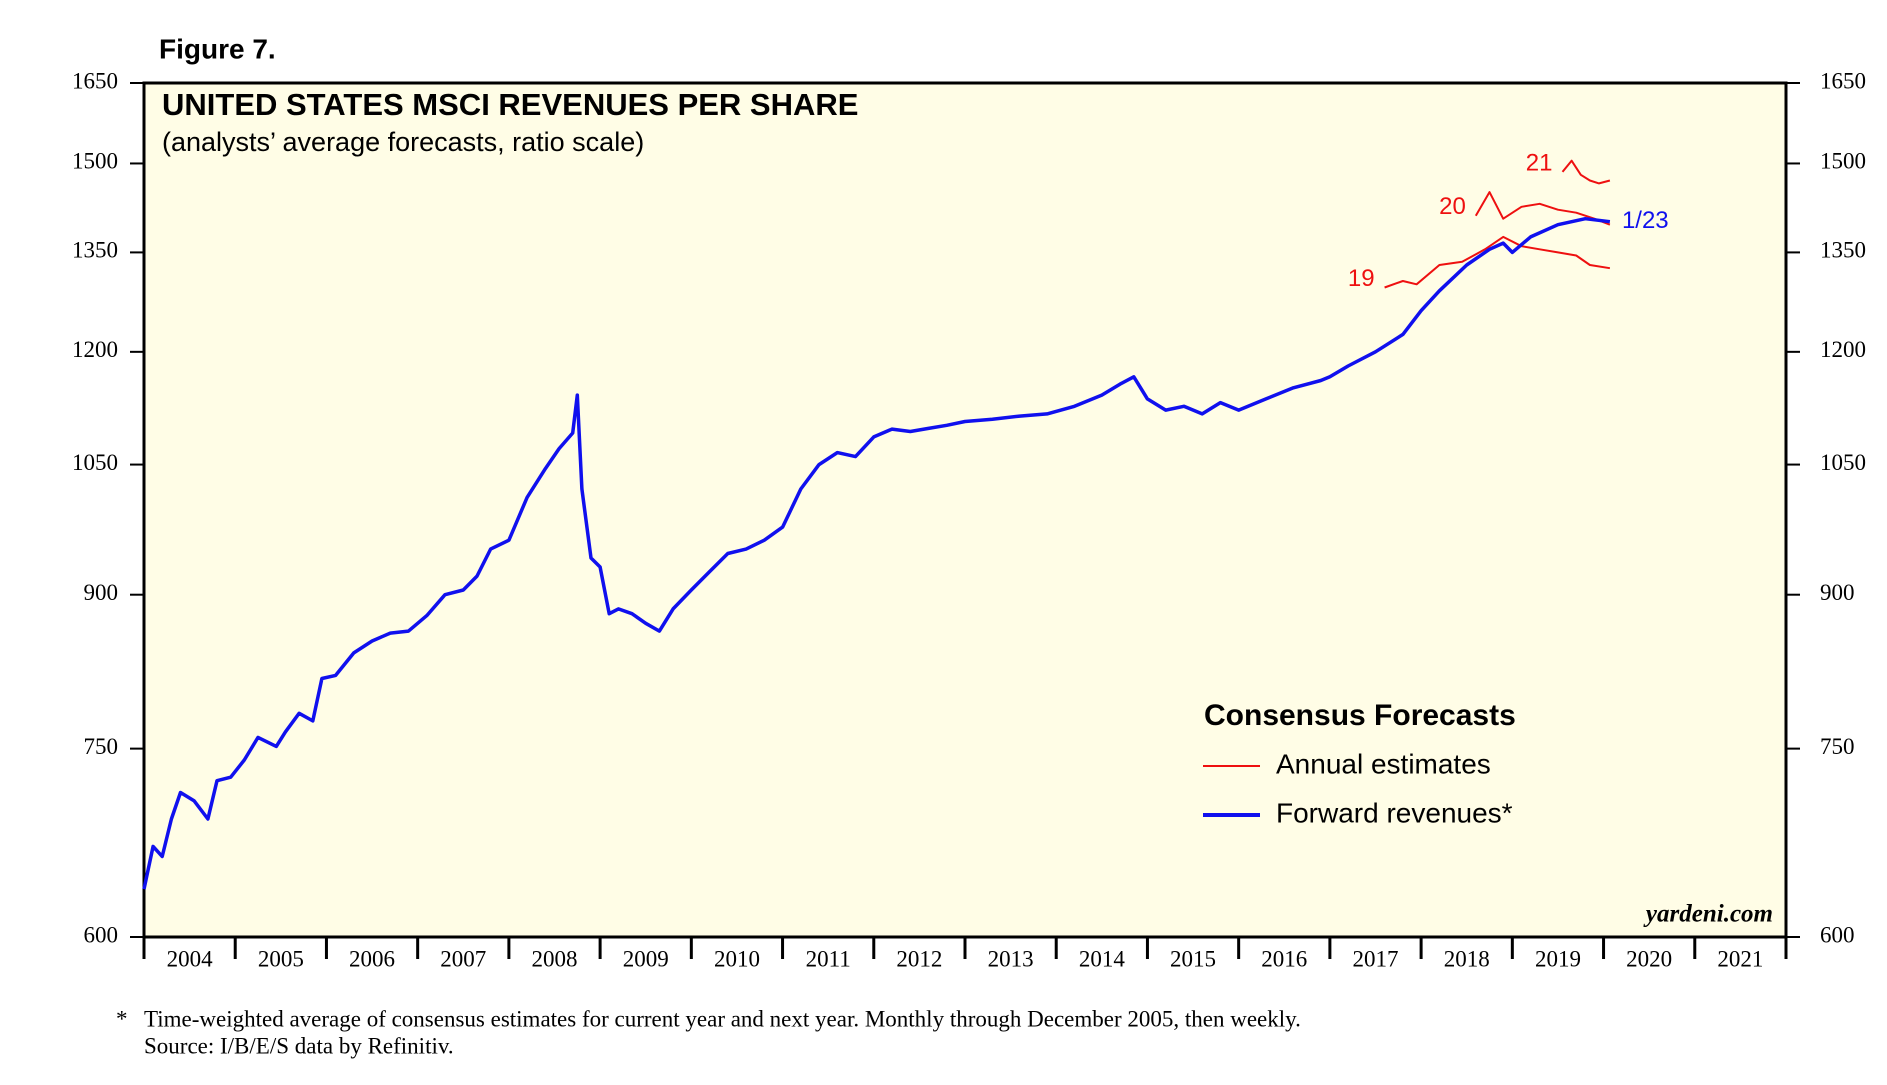 This screenshot has height=1085, width=1887. I want to click on series-label: 20, so click(1452, 206).